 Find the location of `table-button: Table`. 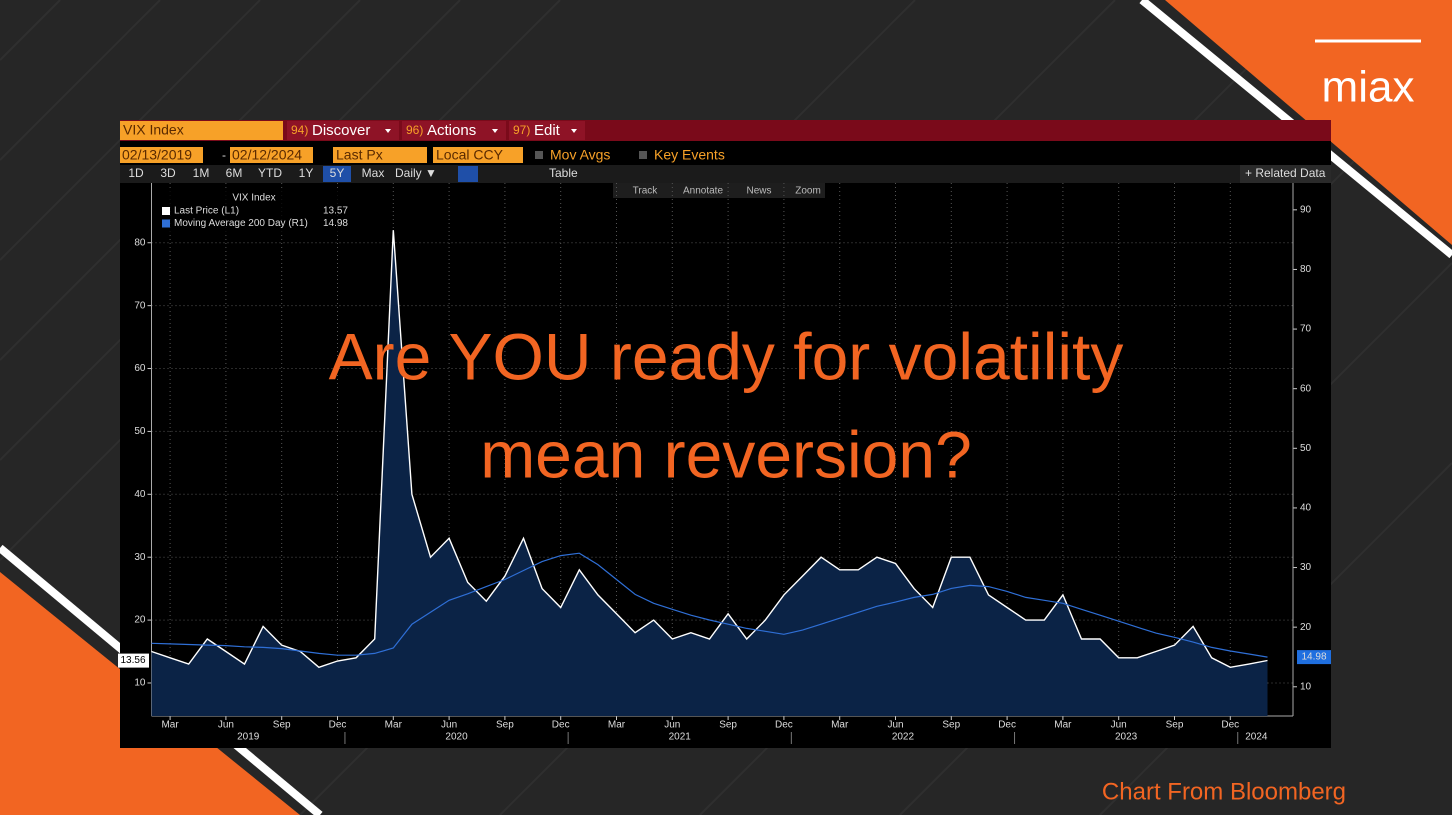

table-button: Table is located at coordinates (563, 173).